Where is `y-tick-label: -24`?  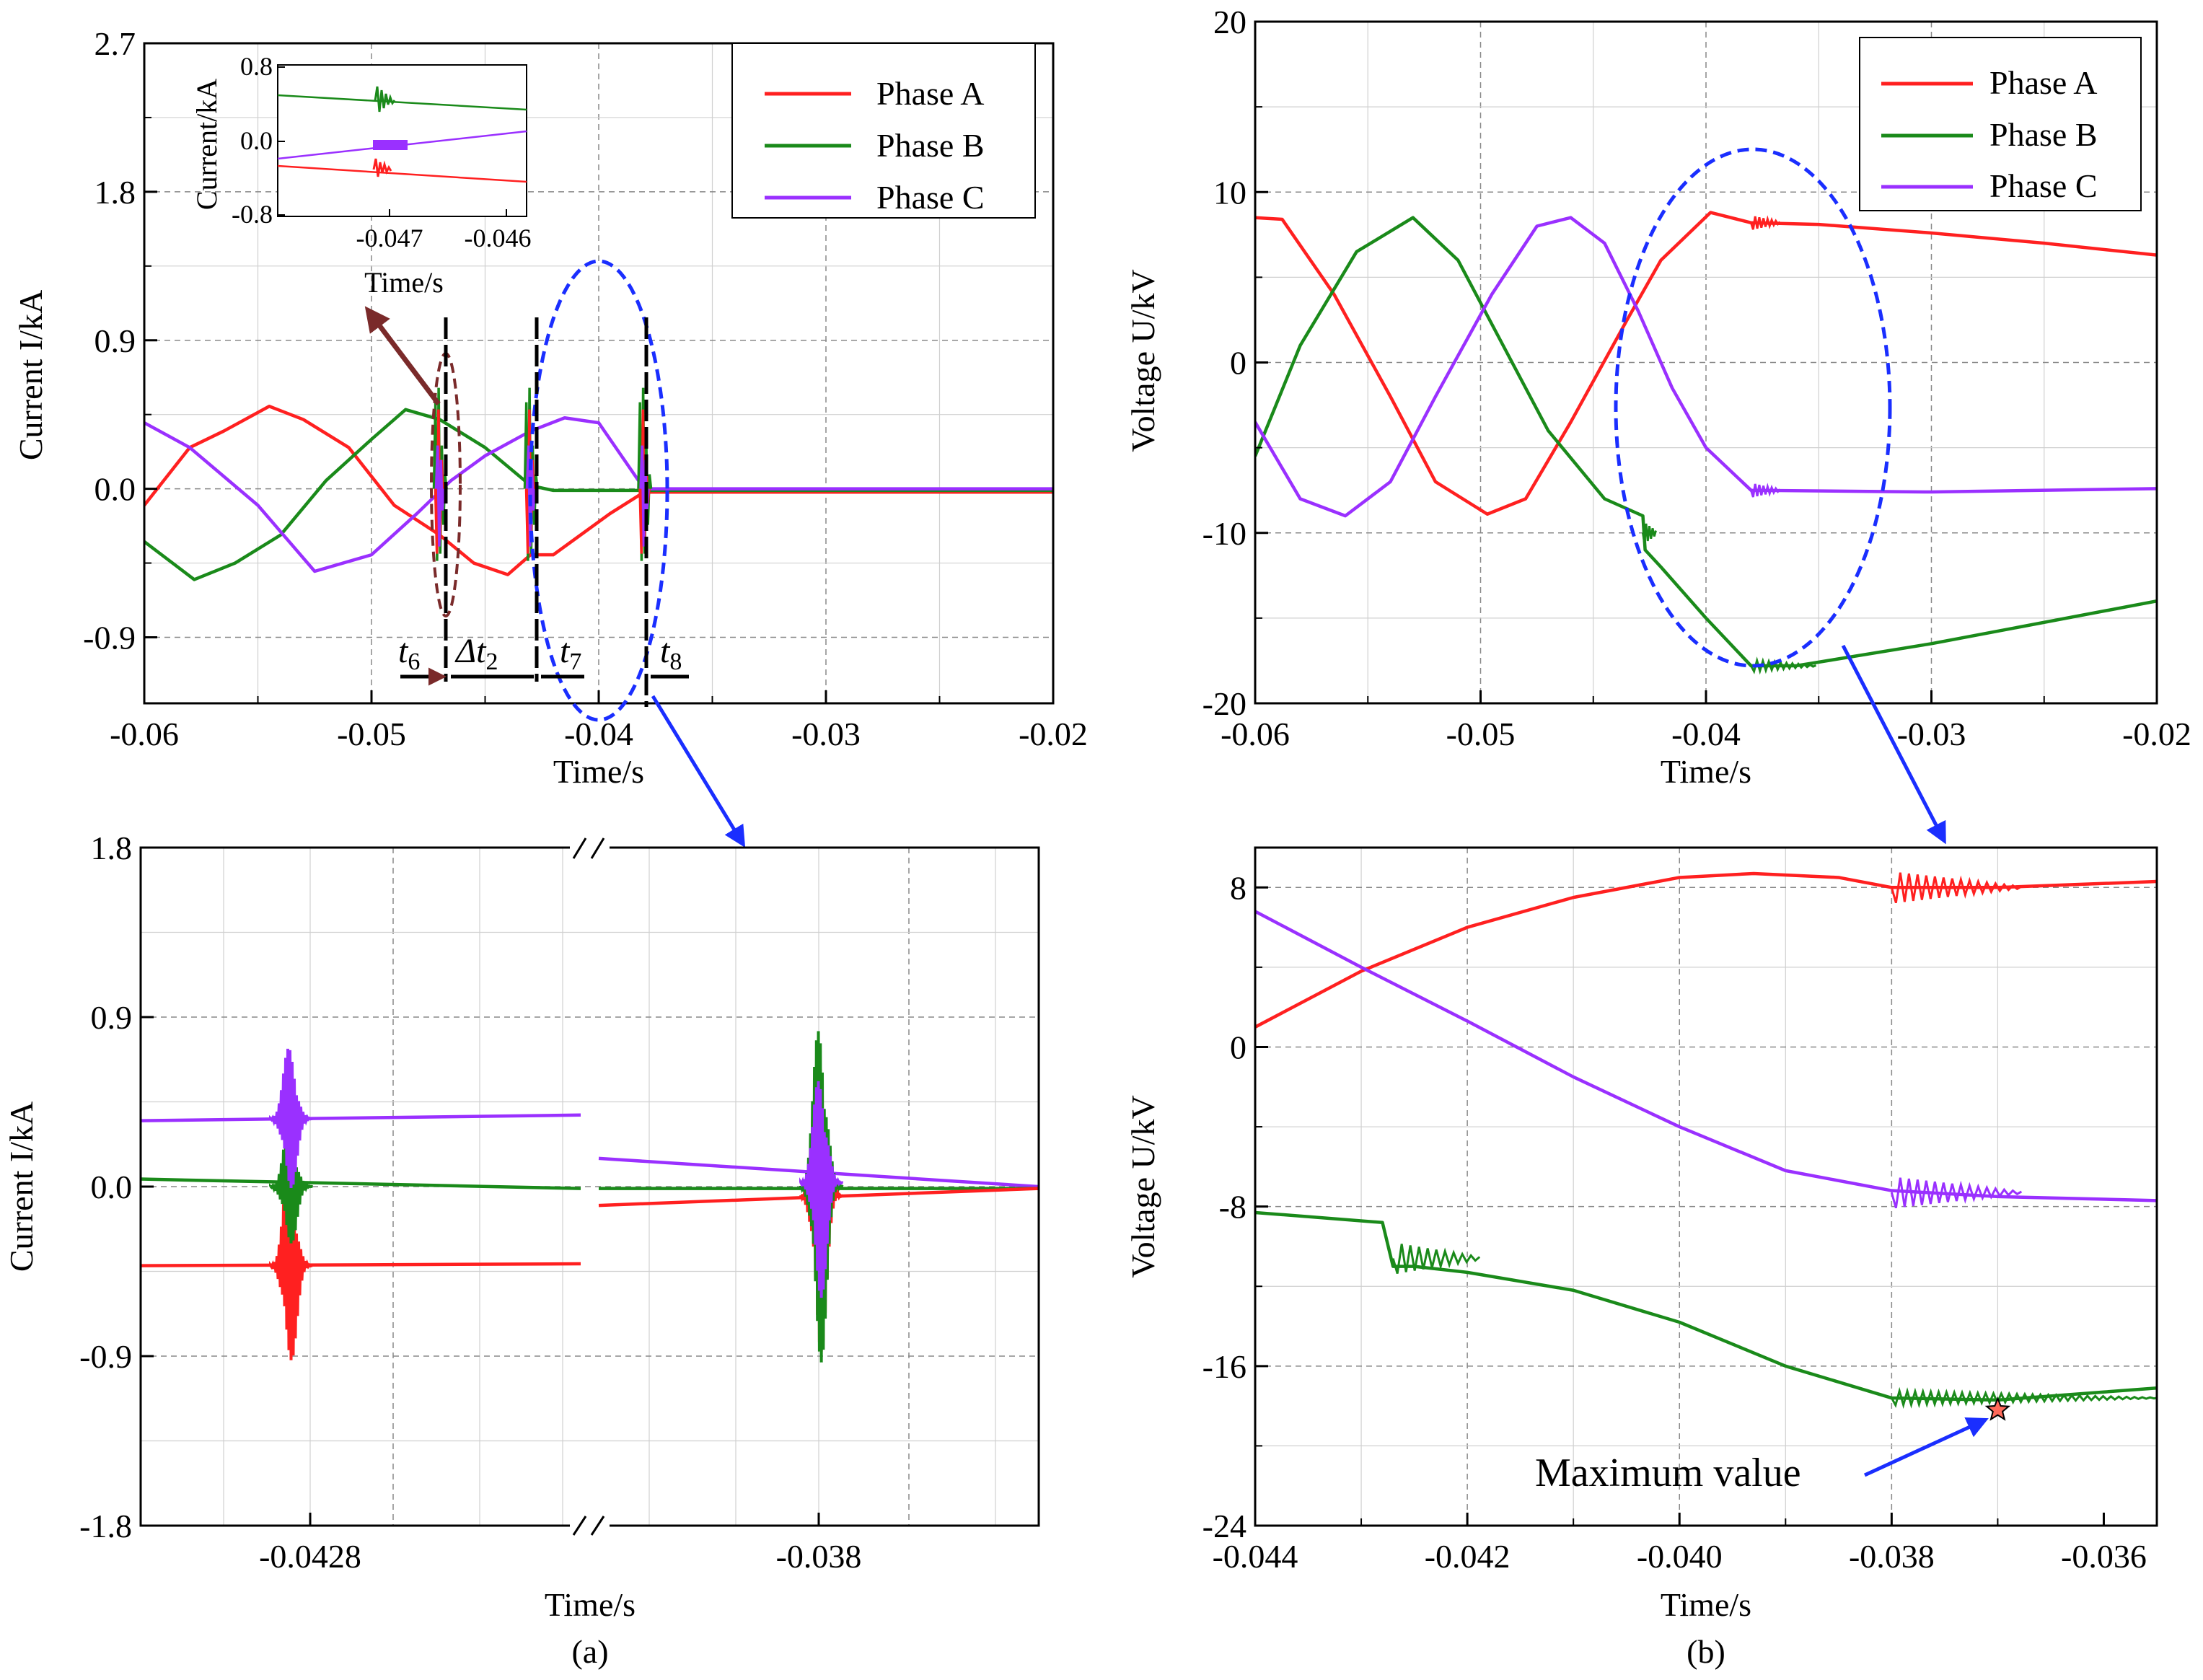
y-tick-label: -24 is located at coordinates (1224, 1526).